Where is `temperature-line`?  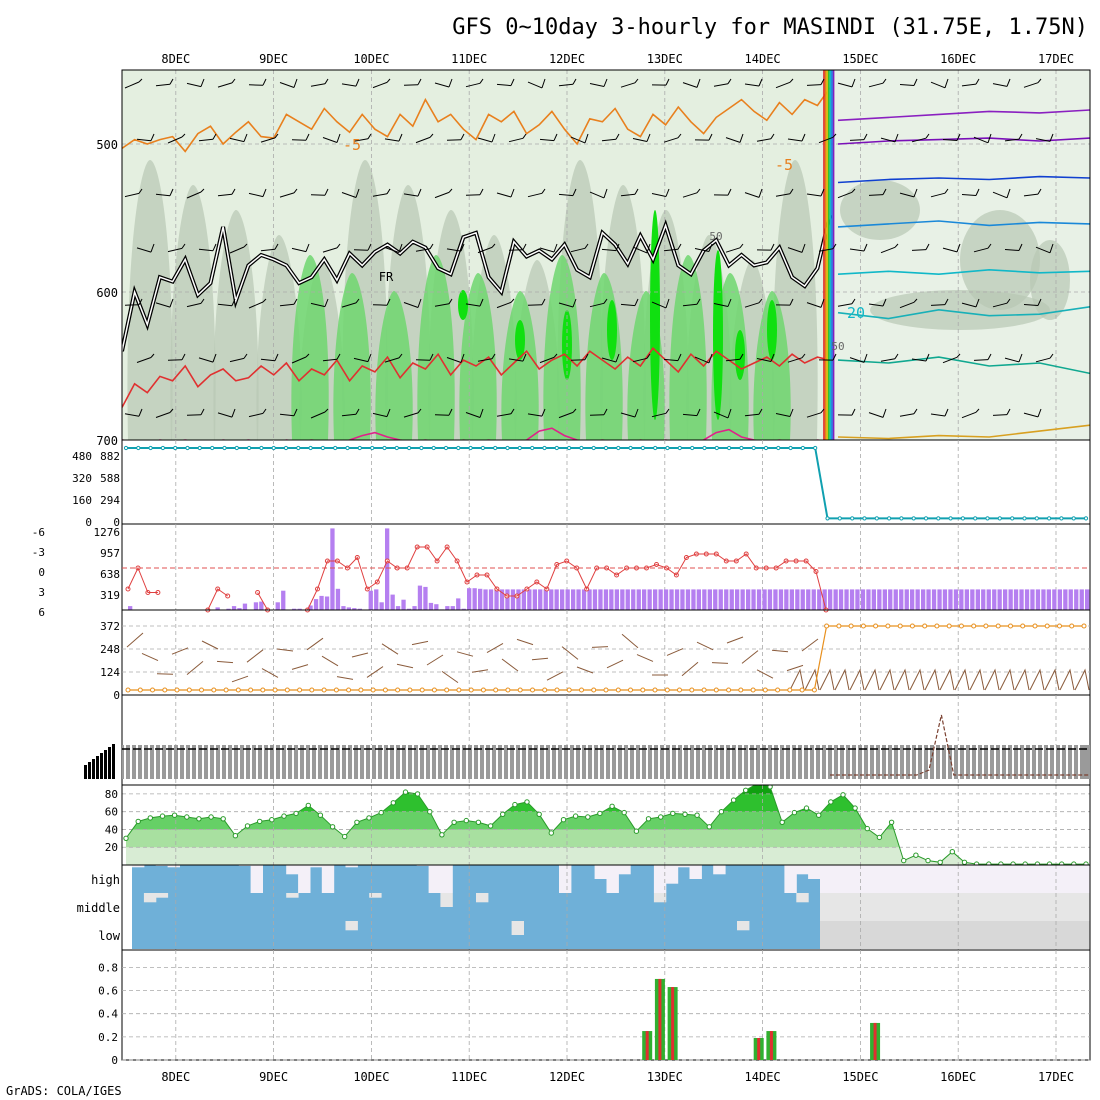
temperature-line is located at coordinates (473, 433).